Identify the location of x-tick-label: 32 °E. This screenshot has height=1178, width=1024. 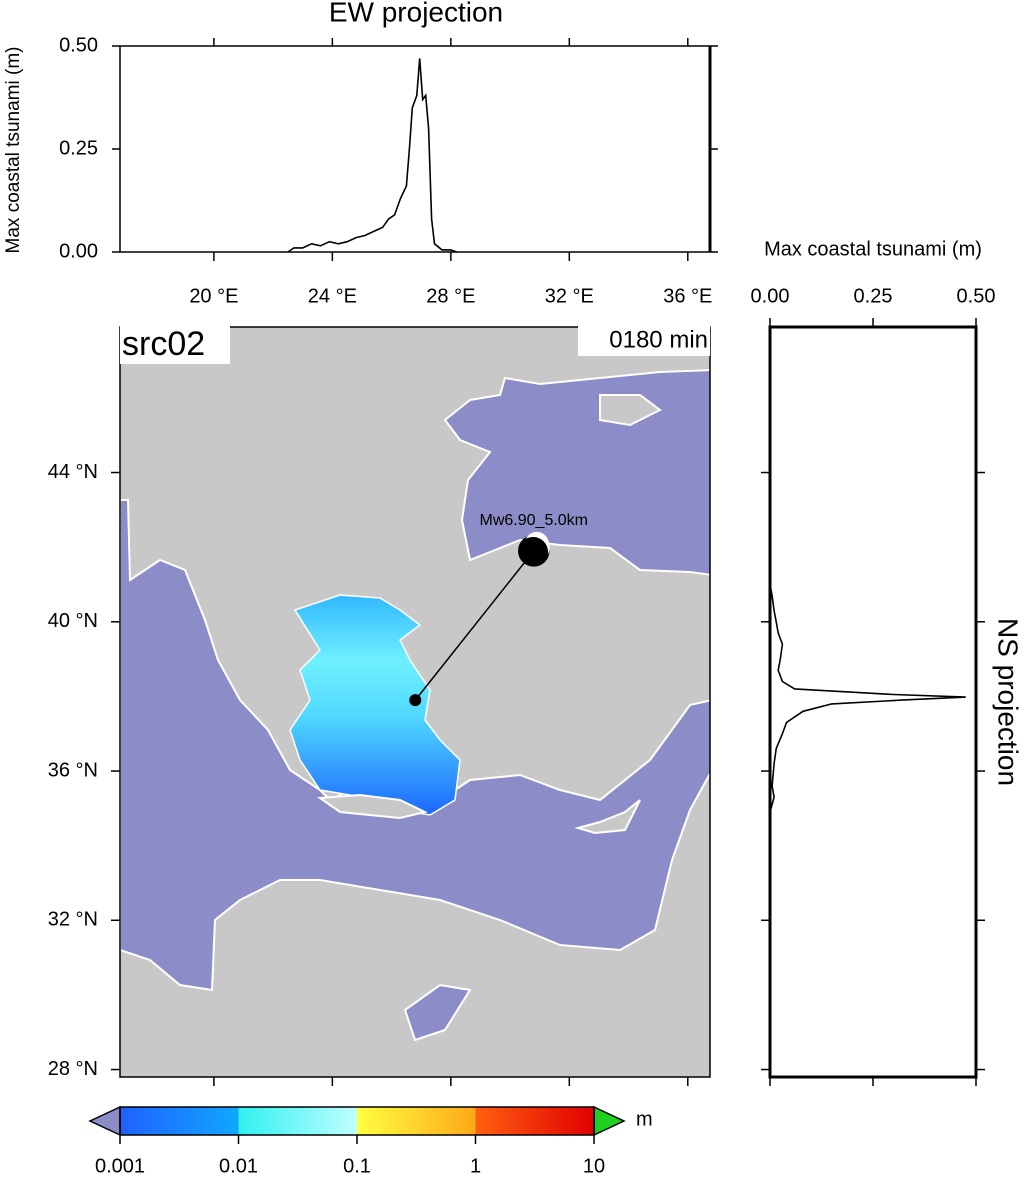
(569, 296).